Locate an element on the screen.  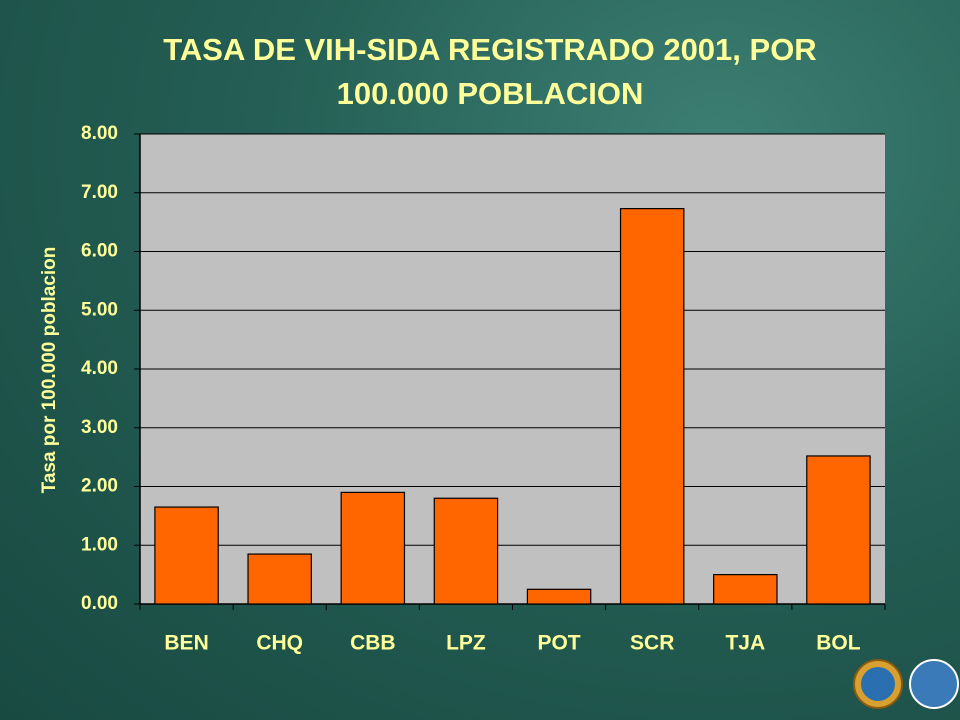
y-tick-label: 3.00 is located at coordinates (99, 427).